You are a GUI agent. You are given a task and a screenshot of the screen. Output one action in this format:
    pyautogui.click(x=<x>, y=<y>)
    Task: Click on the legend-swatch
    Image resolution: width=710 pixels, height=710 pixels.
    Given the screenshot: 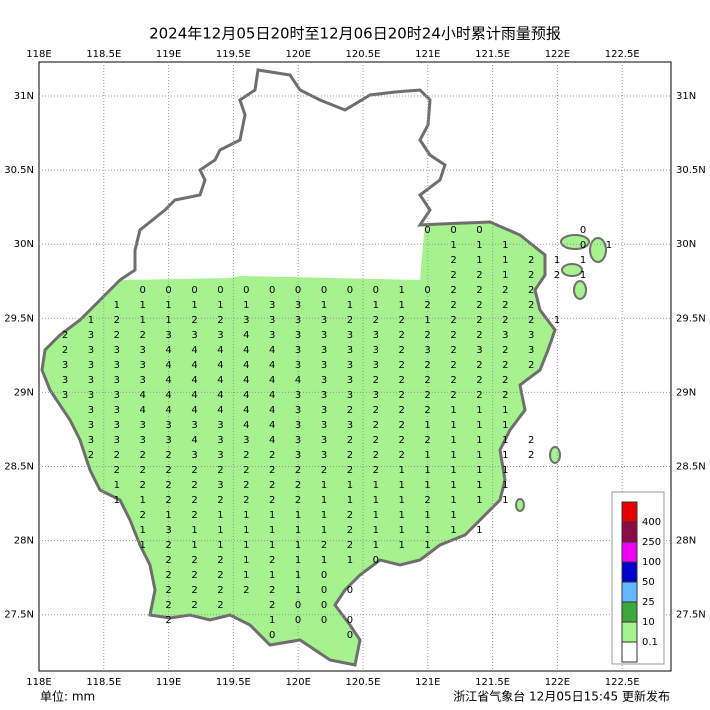 What is the action you would take?
    pyautogui.click(x=629, y=632)
    